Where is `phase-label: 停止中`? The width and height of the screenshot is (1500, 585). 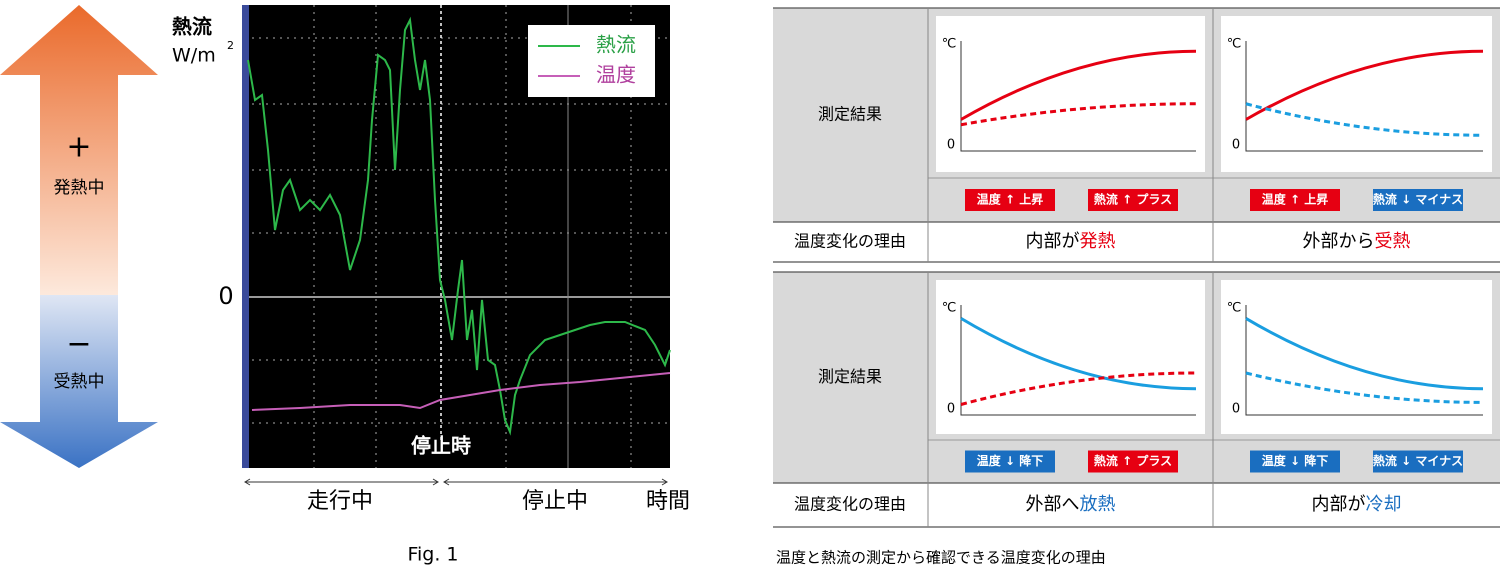
phase-label: 停止中 is located at coordinates (555, 501).